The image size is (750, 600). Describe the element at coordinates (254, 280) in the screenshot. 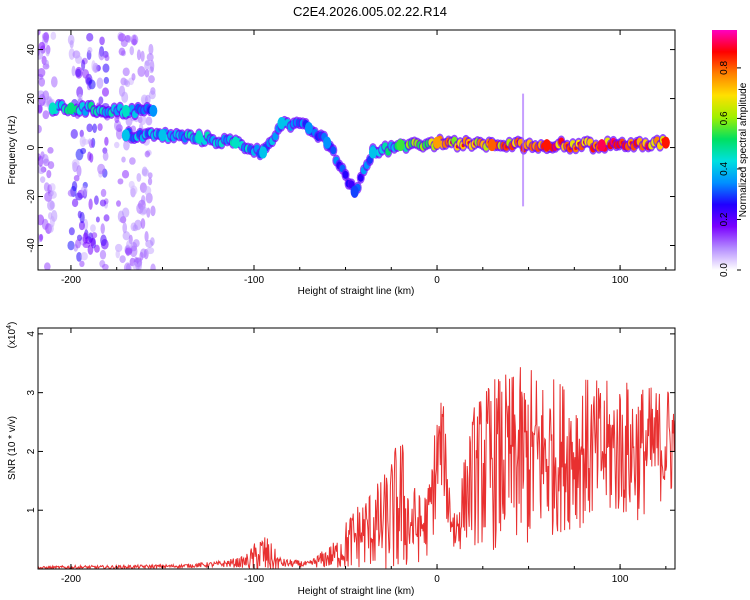

I see `x-tick-label: -100` at that location.